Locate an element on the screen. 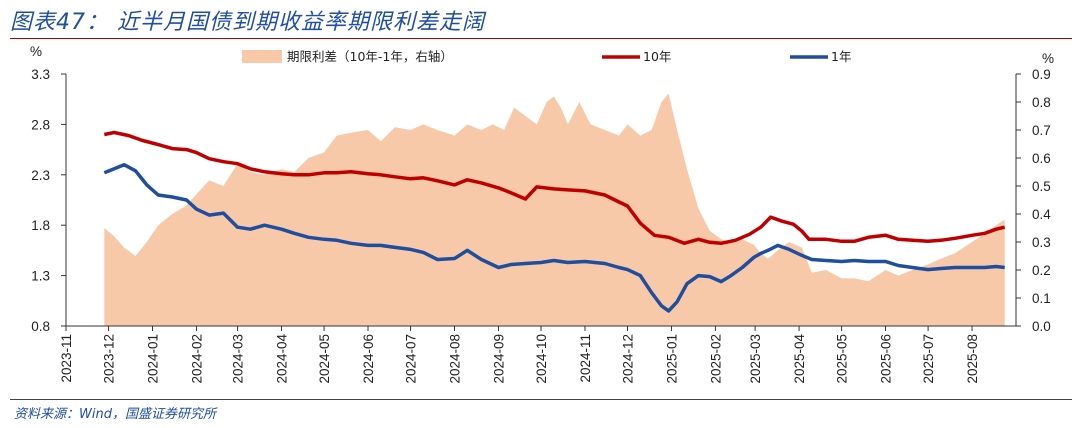 Image resolution: width=1080 pixels, height=428 pixels. x-tick-label: 2025-08 is located at coordinates (972, 359).